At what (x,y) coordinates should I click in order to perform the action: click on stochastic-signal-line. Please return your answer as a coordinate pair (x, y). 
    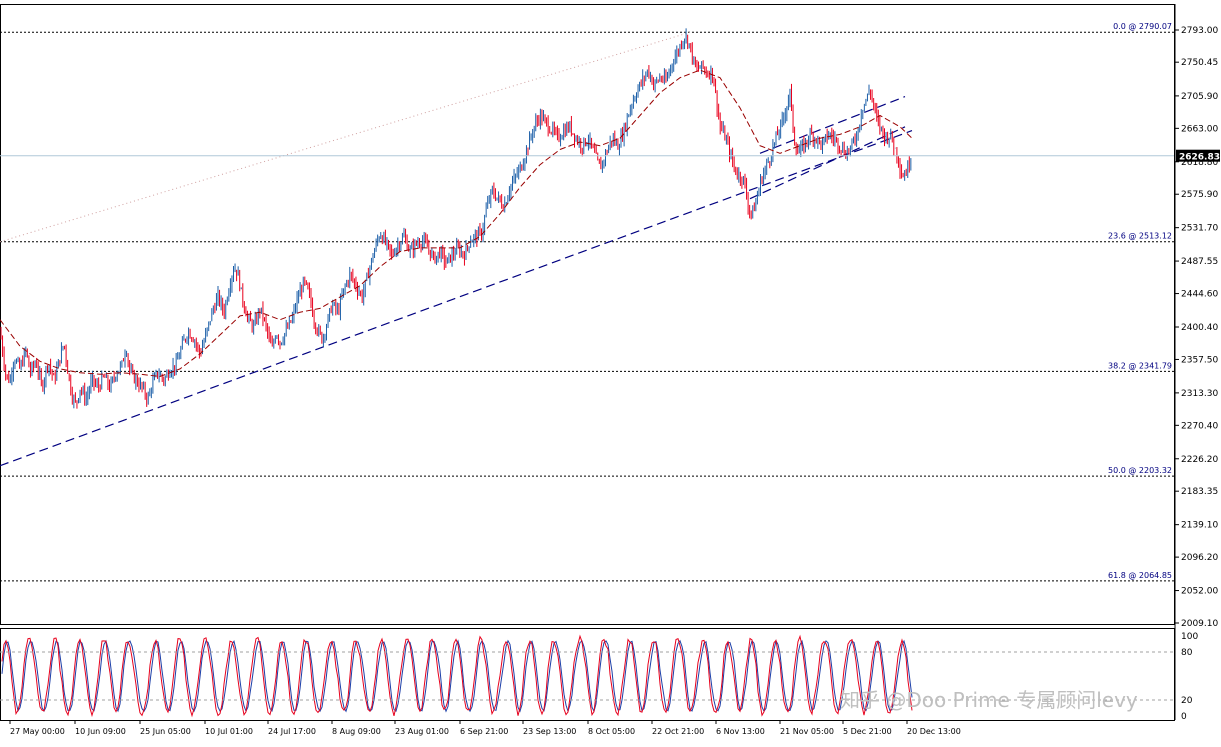
    Looking at the image, I should click on (457, 676).